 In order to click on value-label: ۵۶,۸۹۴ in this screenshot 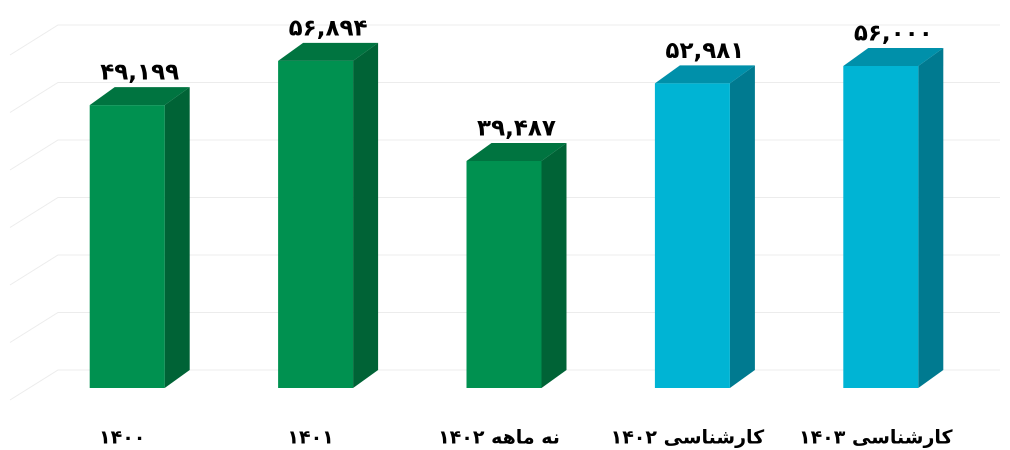, I will do `click(328, 28)`.